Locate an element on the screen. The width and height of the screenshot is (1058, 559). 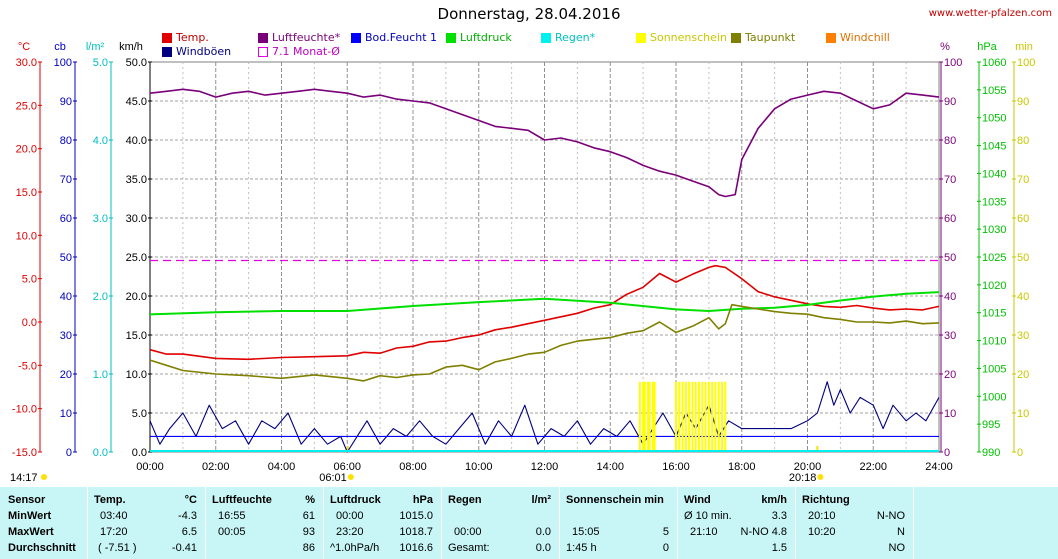
axis-tick-label: -10.0 is located at coordinates (24, 410).